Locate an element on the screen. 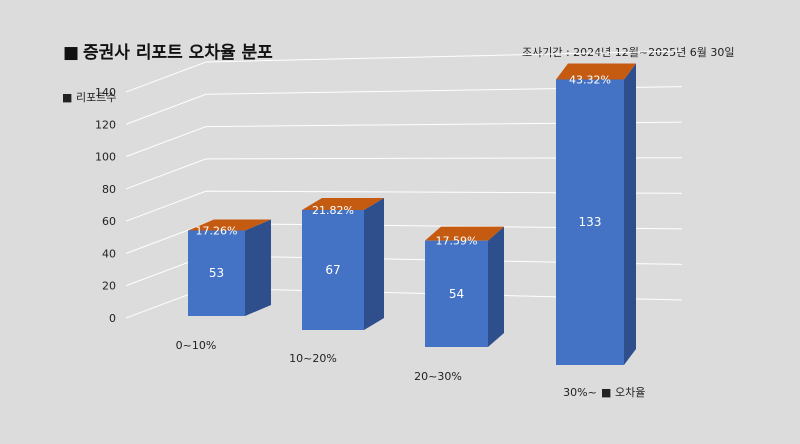 Image resolution: width=800 pixels, height=444 pixels. bar-value-label: 133 is located at coordinates (590, 222).